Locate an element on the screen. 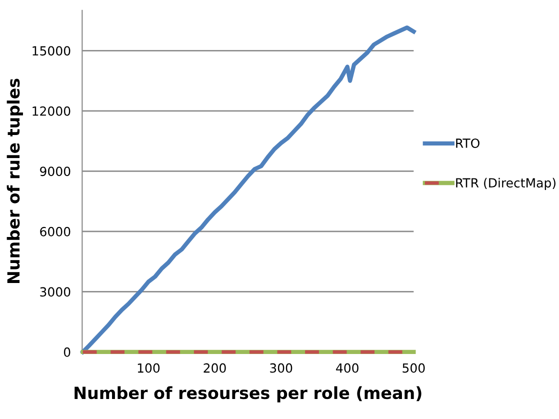  legend-label: RTR (DirectMap) is located at coordinates (506, 184).